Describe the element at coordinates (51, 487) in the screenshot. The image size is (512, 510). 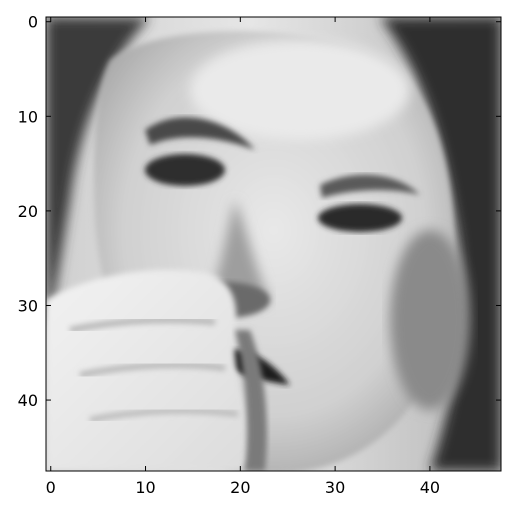
I see `x-tick-label: 0` at that location.